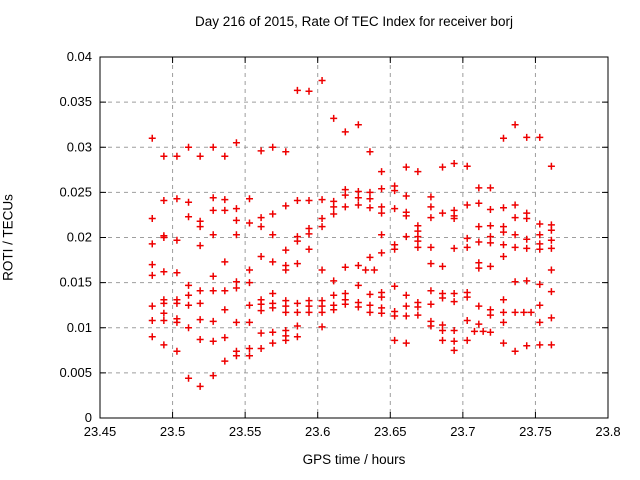 The width and height of the screenshot is (640, 480). I want to click on x-axis-title: GPS time / hours, so click(354, 459).